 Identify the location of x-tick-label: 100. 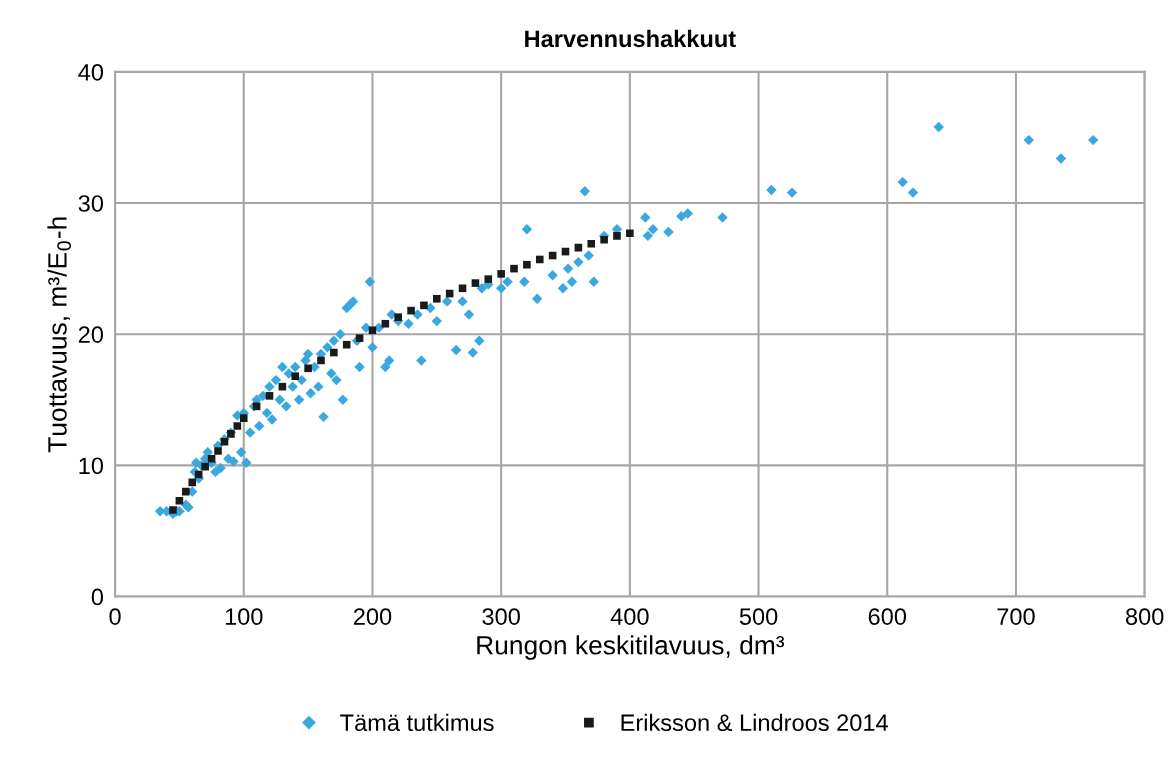
(244, 616).